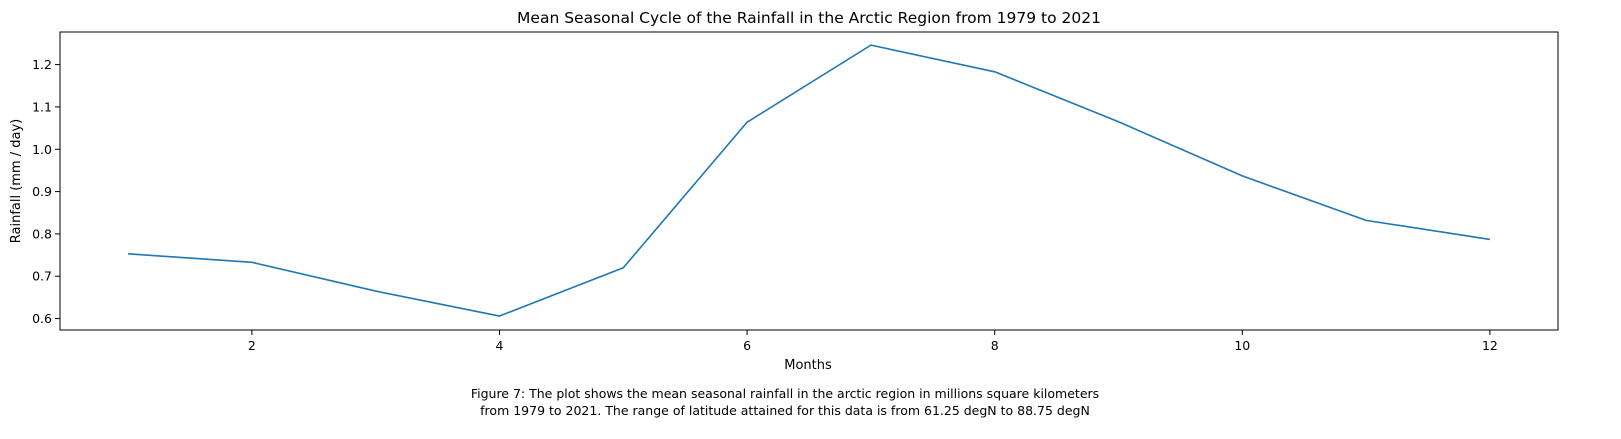 The width and height of the screenshot is (1621, 439). Describe the element at coordinates (1242, 345) in the screenshot. I see `x-tick-label-10: 10` at that location.